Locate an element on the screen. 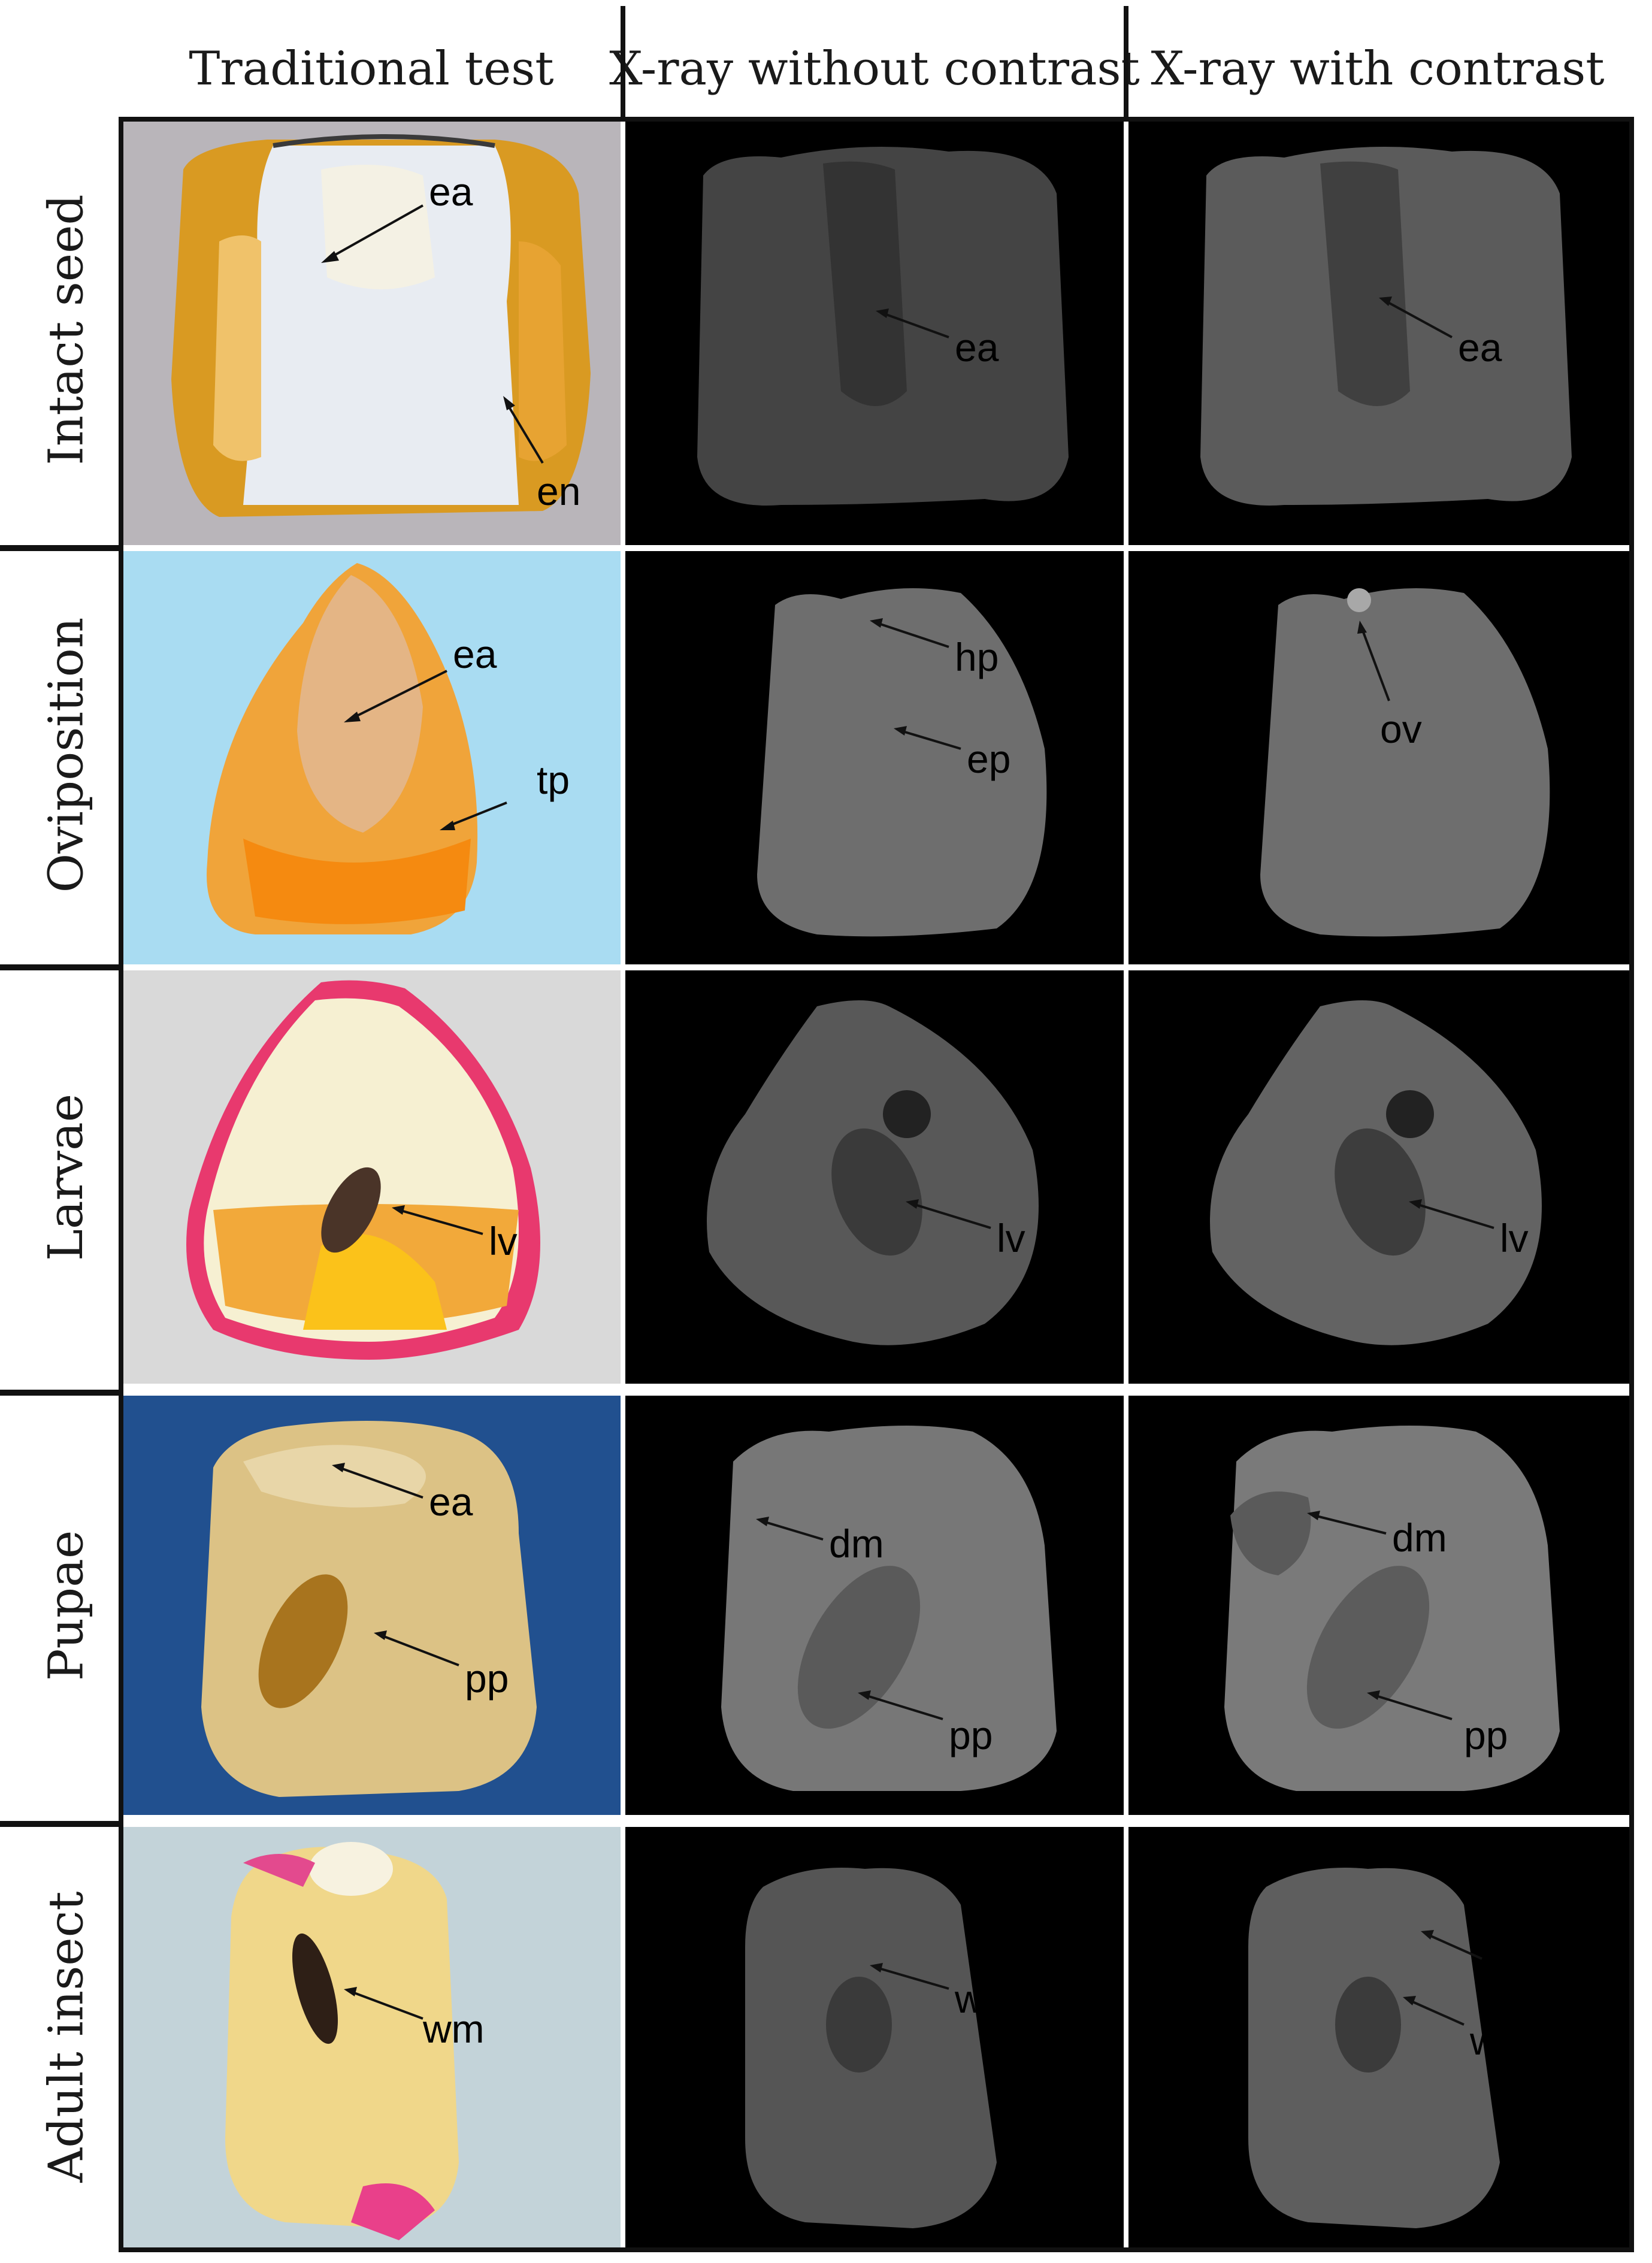 The image size is (1652, 2263). panel-traditional-adult-insect: wm is located at coordinates (372, 2037).